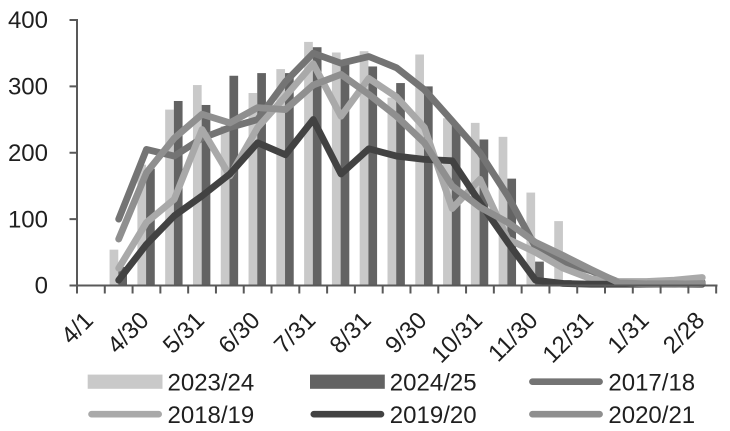 This screenshot has height=431, width=730. What do you see at coordinates (41, 286) in the screenshot?
I see `svg-text: 0` at bounding box center [41, 286].